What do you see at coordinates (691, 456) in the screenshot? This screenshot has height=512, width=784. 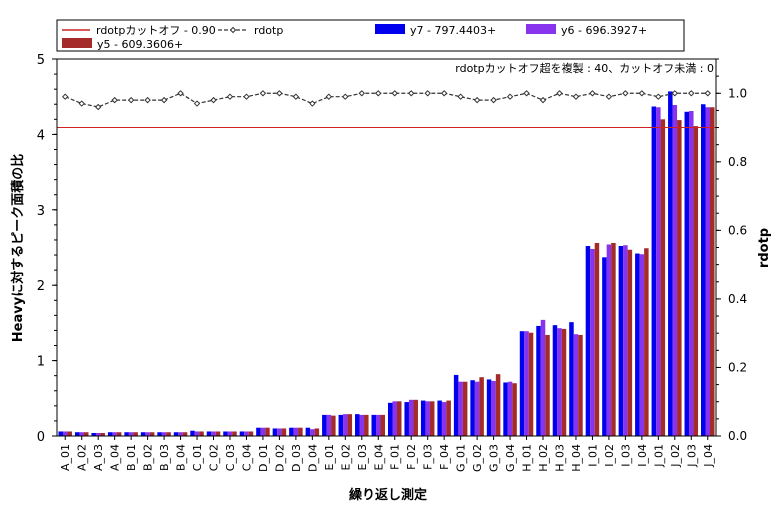 I see `x-tick-label: J_03` at bounding box center [691, 456].